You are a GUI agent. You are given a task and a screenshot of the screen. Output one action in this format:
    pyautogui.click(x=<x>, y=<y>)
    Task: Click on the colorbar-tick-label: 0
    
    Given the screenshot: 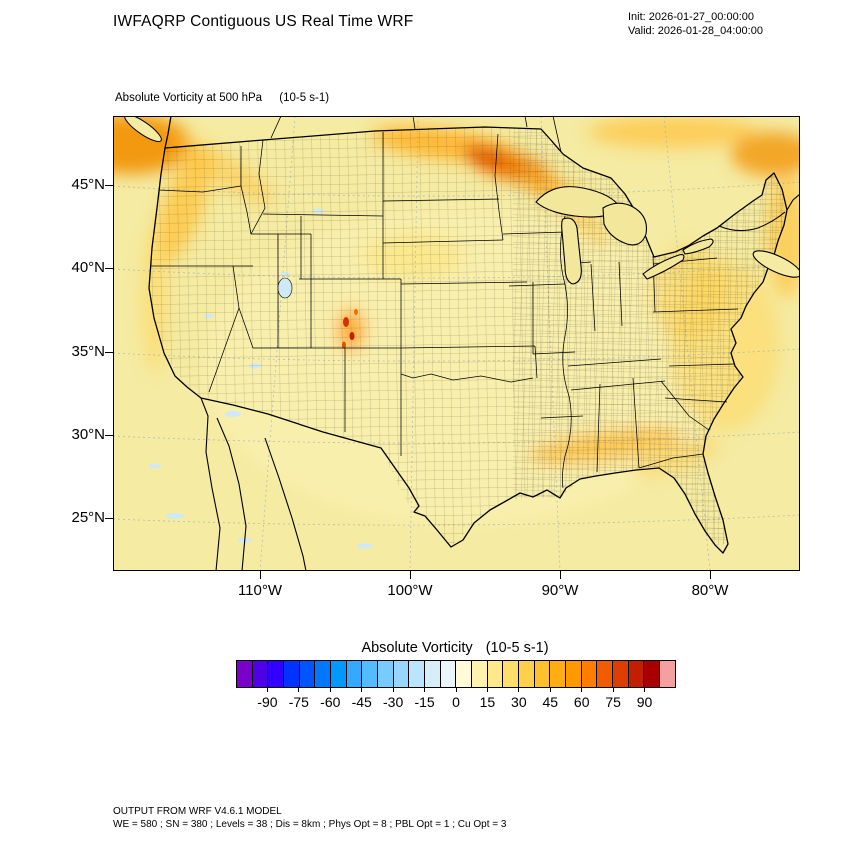 What is the action you would take?
    pyautogui.click(x=456, y=702)
    